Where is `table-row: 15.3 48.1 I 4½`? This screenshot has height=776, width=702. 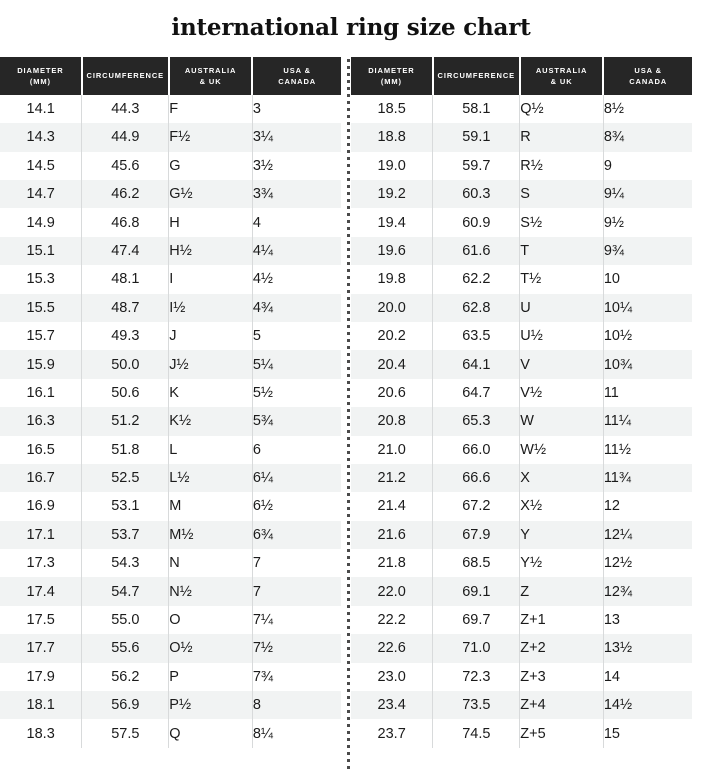 table-row: 15.3 48.1 I 4½ is located at coordinates (170, 279).